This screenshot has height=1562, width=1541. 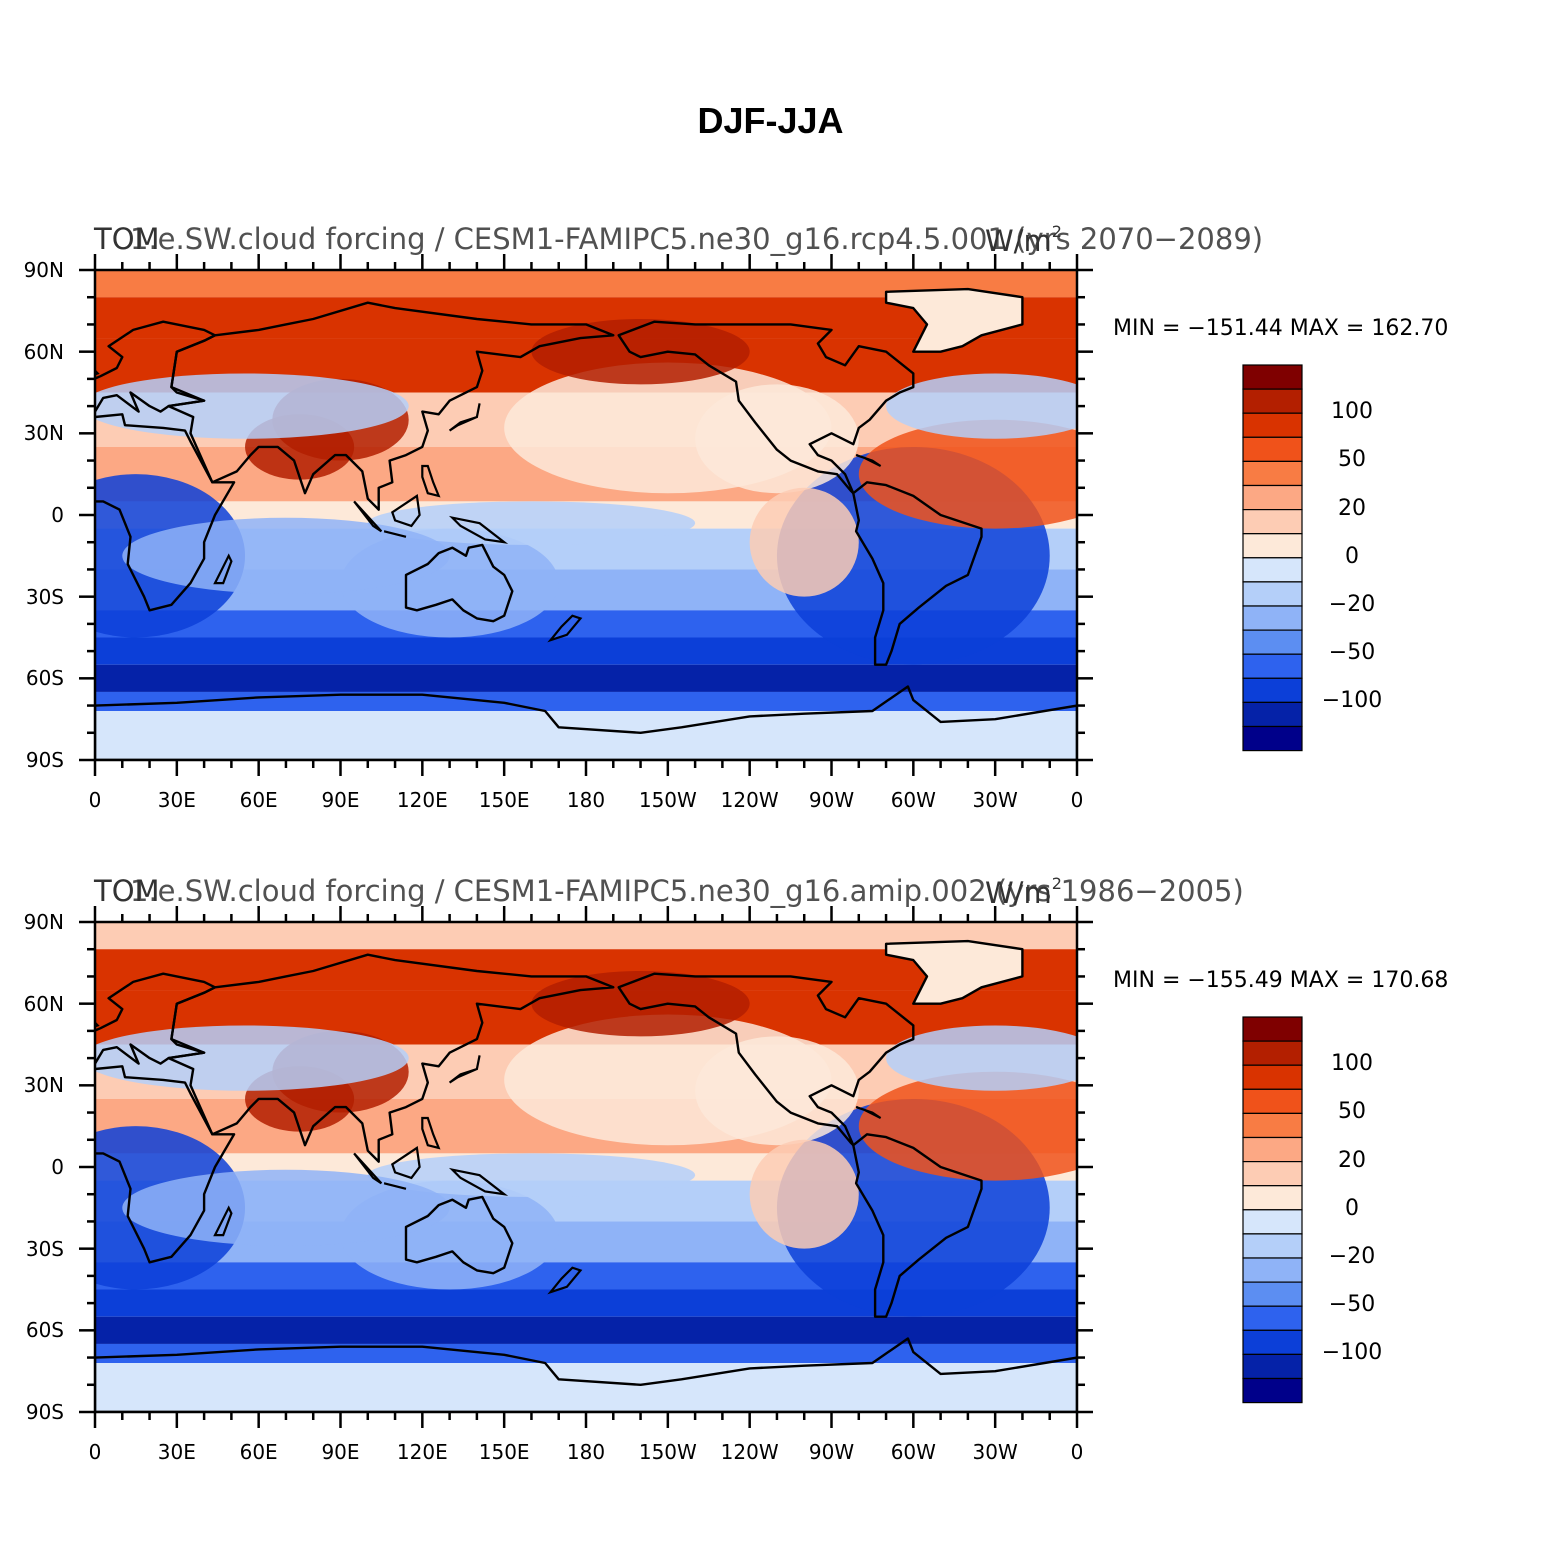 I want to click on lon-tick-label: 0, so click(x=1077, y=1452).